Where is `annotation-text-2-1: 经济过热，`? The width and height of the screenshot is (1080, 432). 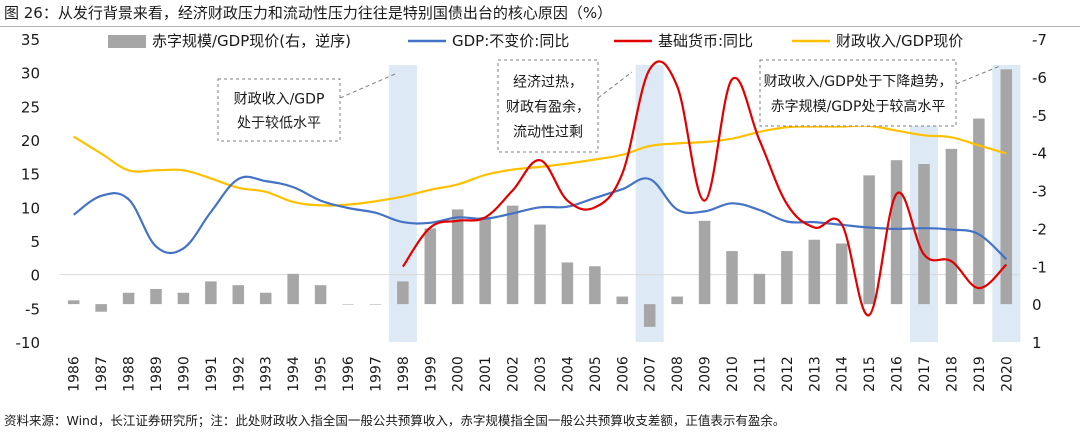 annotation-text-2-1: 经济过热， is located at coordinates (548, 83).